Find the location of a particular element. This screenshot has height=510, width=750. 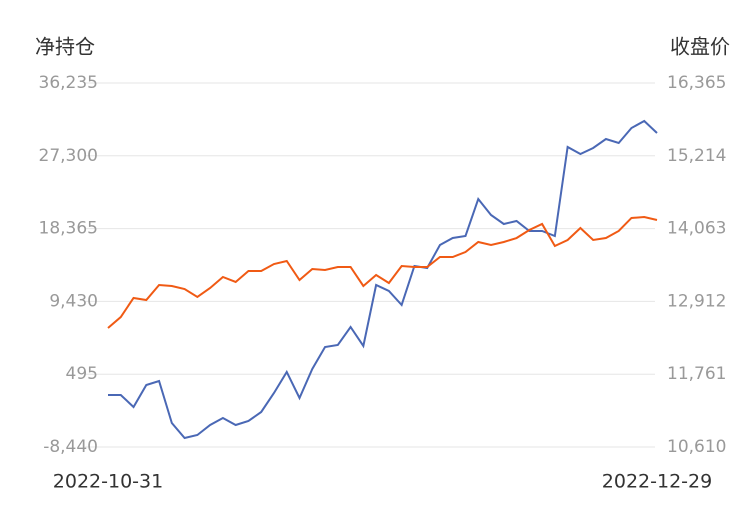

y2-tick-label: 15,214 is located at coordinates (696, 156).